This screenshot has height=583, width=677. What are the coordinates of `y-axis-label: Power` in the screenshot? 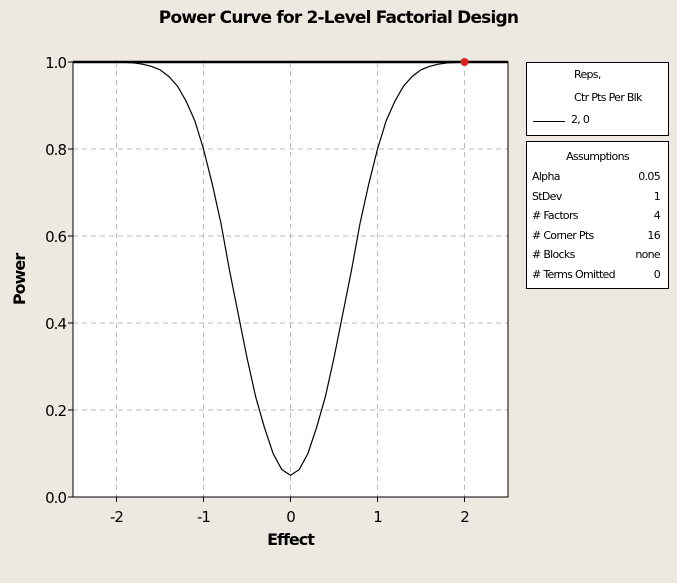 It's located at (19, 279).